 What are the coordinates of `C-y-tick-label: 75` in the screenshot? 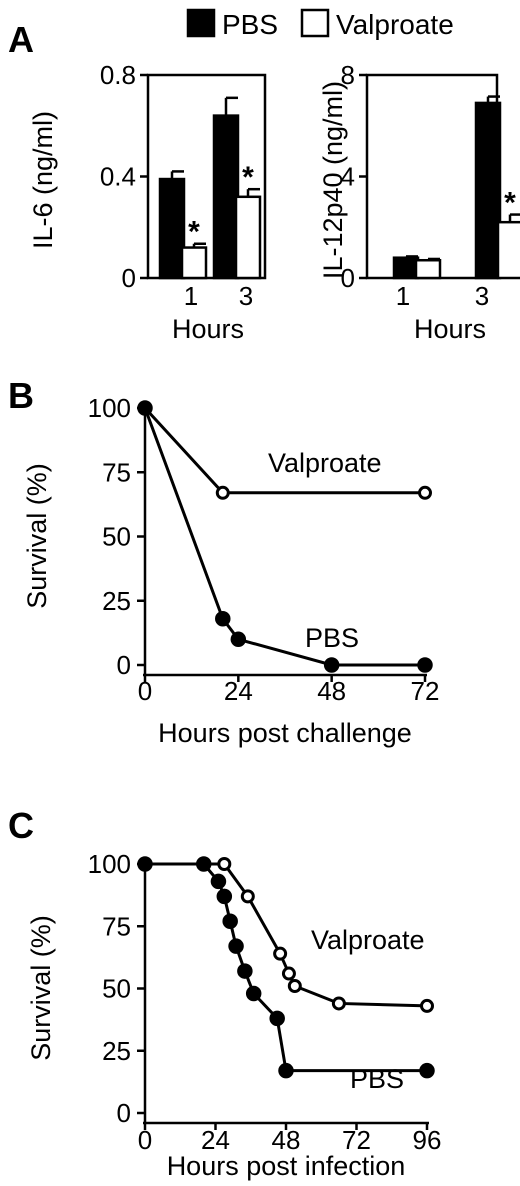 It's located at (116, 926).